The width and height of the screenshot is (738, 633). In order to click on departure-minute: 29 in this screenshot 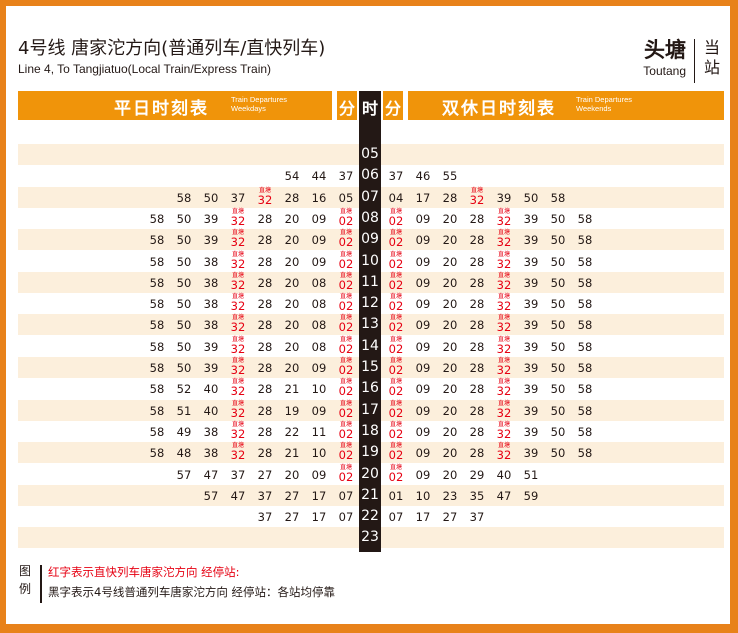, I will do `click(477, 474)`.